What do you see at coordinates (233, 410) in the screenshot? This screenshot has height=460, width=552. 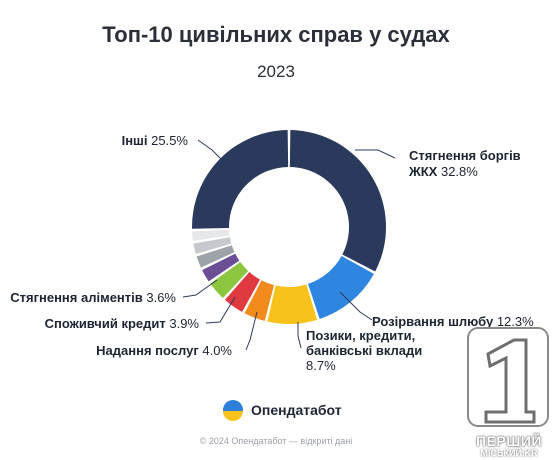 I see `opendatabot-icon` at bounding box center [233, 410].